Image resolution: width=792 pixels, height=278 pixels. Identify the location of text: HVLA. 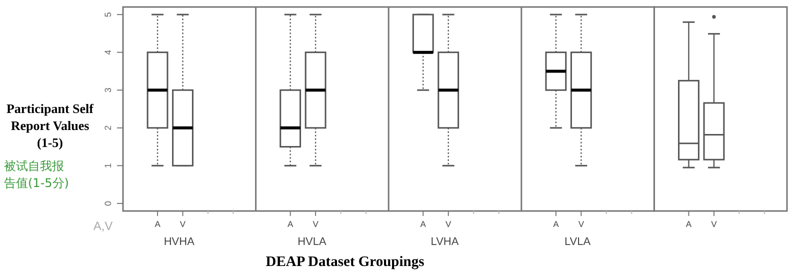
(312, 242).